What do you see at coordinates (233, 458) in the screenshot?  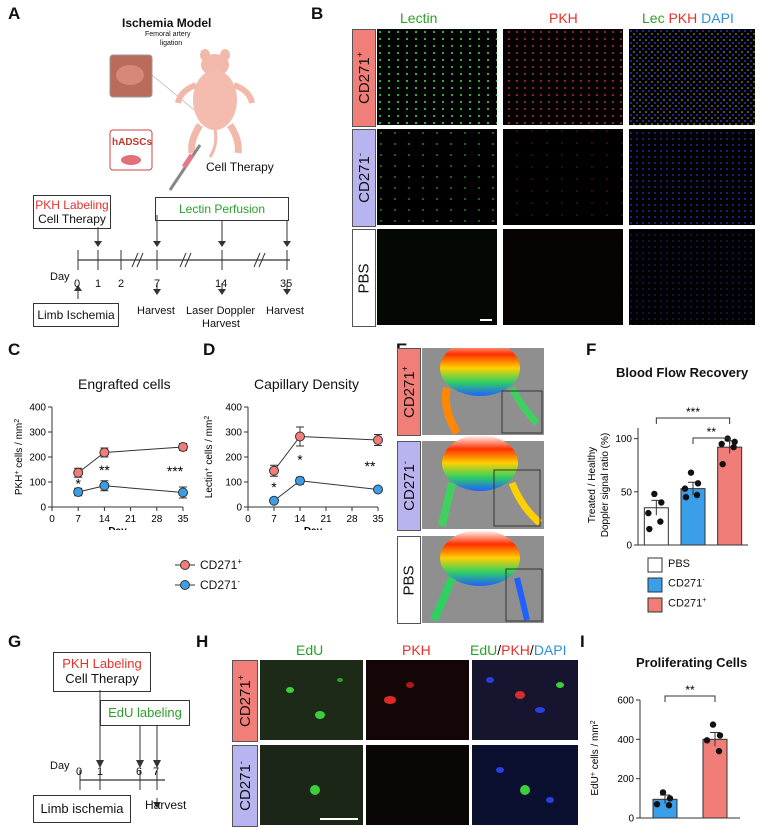 I see `d-ytick-label: 200` at bounding box center [233, 458].